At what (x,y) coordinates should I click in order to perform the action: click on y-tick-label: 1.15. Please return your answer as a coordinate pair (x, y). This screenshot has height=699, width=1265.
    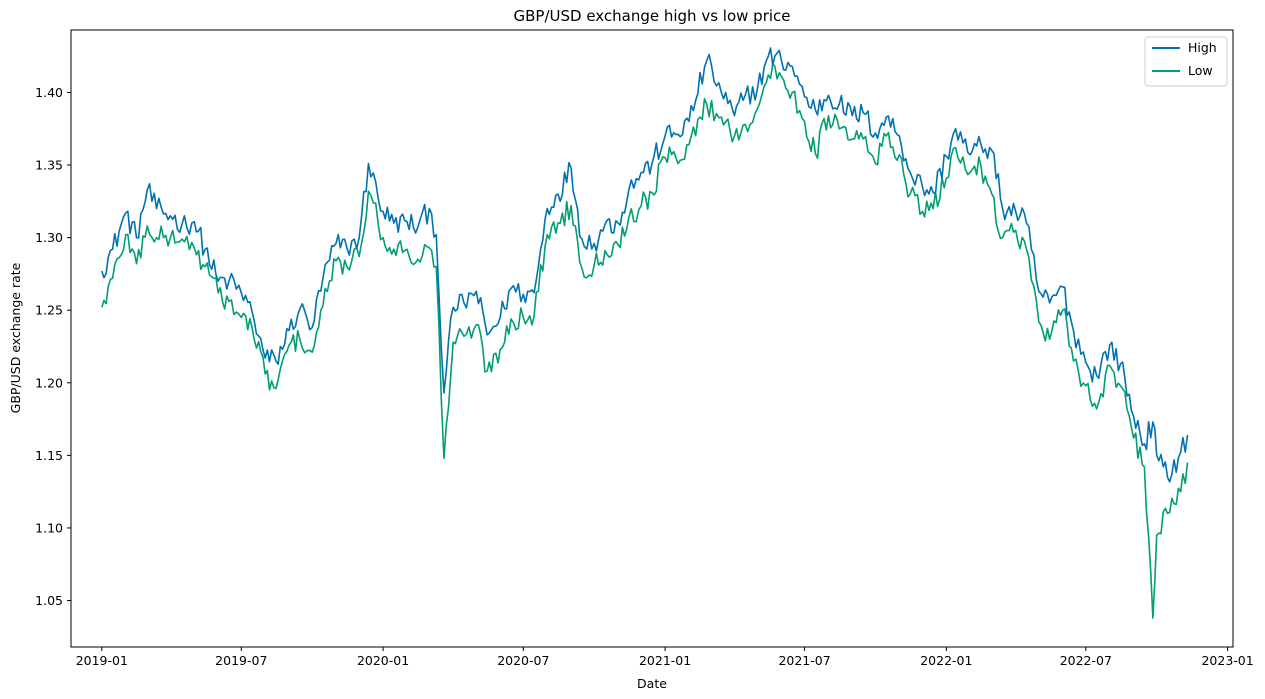
    Looking at the image, I should click on (49, 455).